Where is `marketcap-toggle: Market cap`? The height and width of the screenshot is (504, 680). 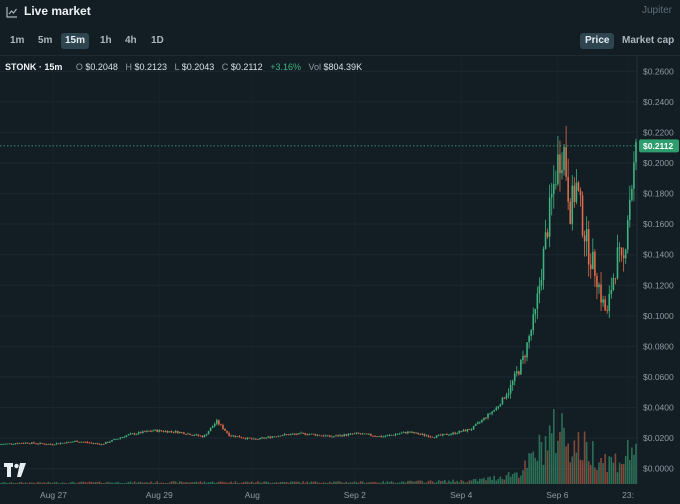 marketcap-toggle: Market cap is located at coordinates (648, 40).